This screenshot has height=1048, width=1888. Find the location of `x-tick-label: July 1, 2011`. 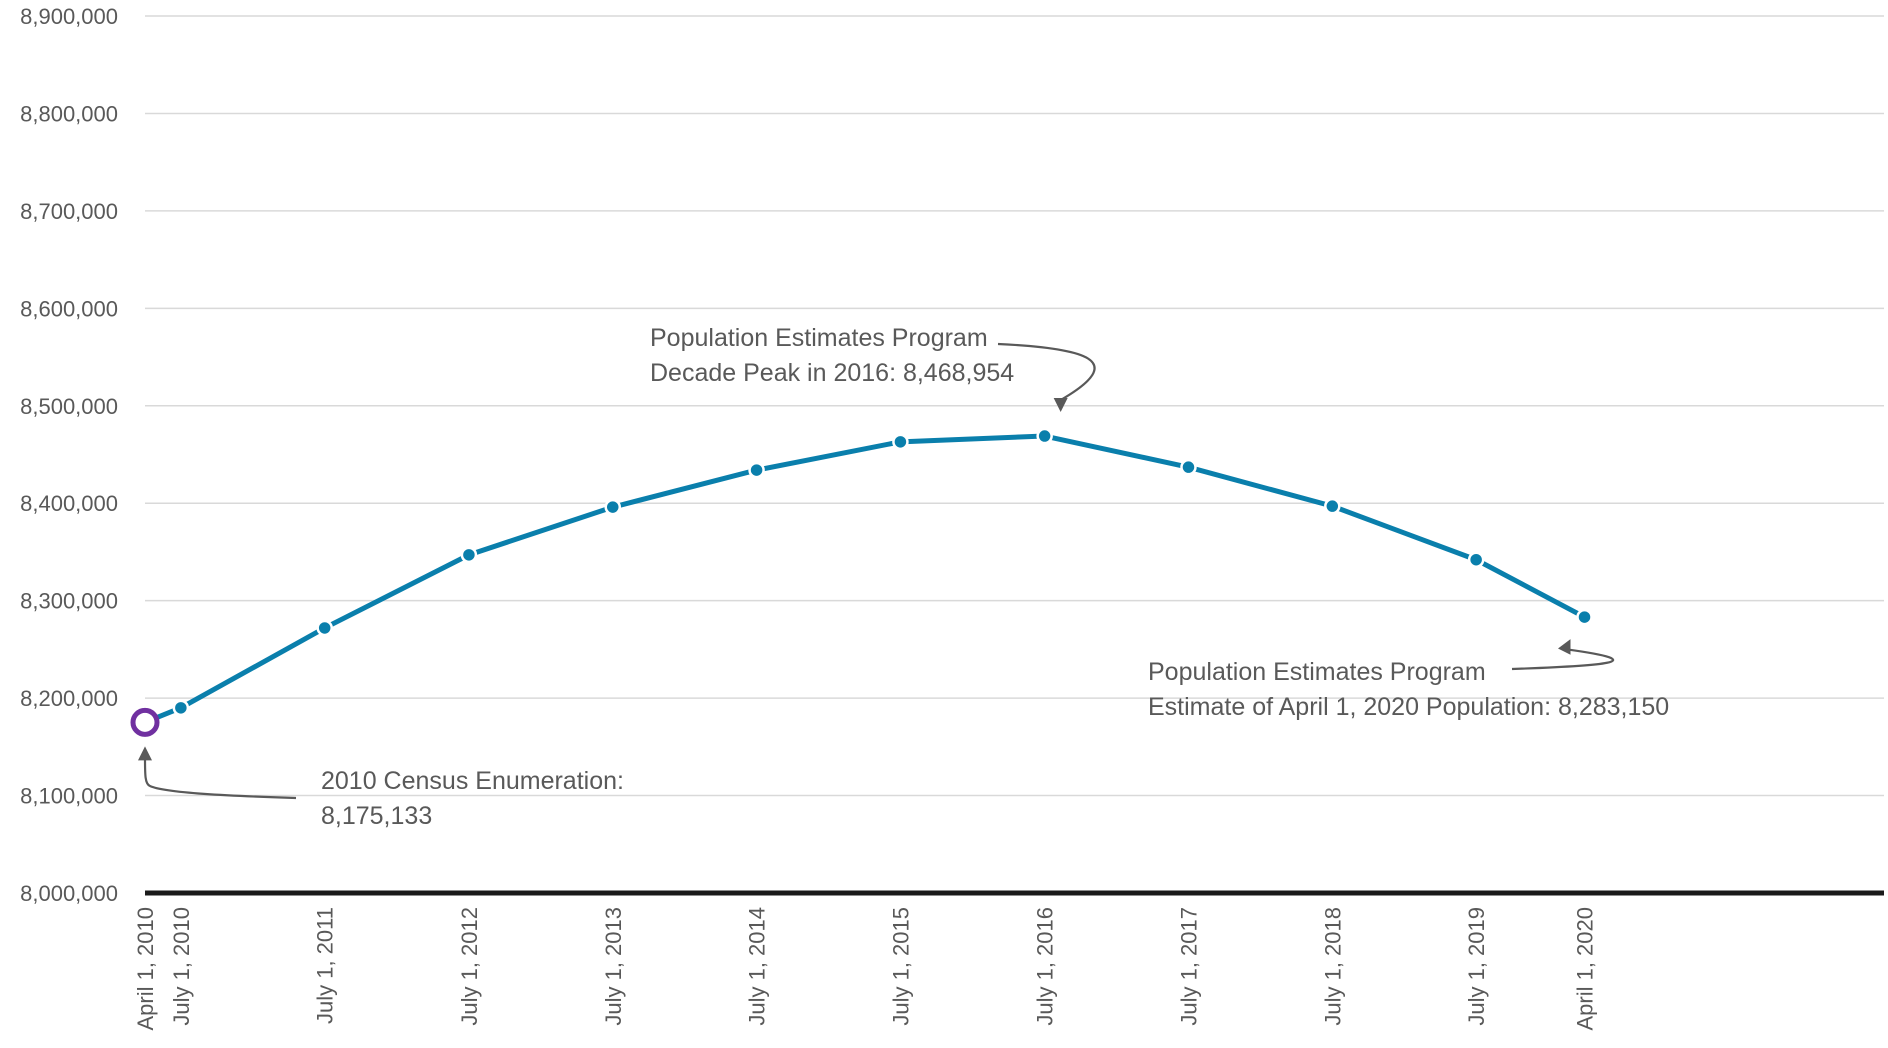

x-tick-label: July 1, 2011 is located at coordinates (325, 965).